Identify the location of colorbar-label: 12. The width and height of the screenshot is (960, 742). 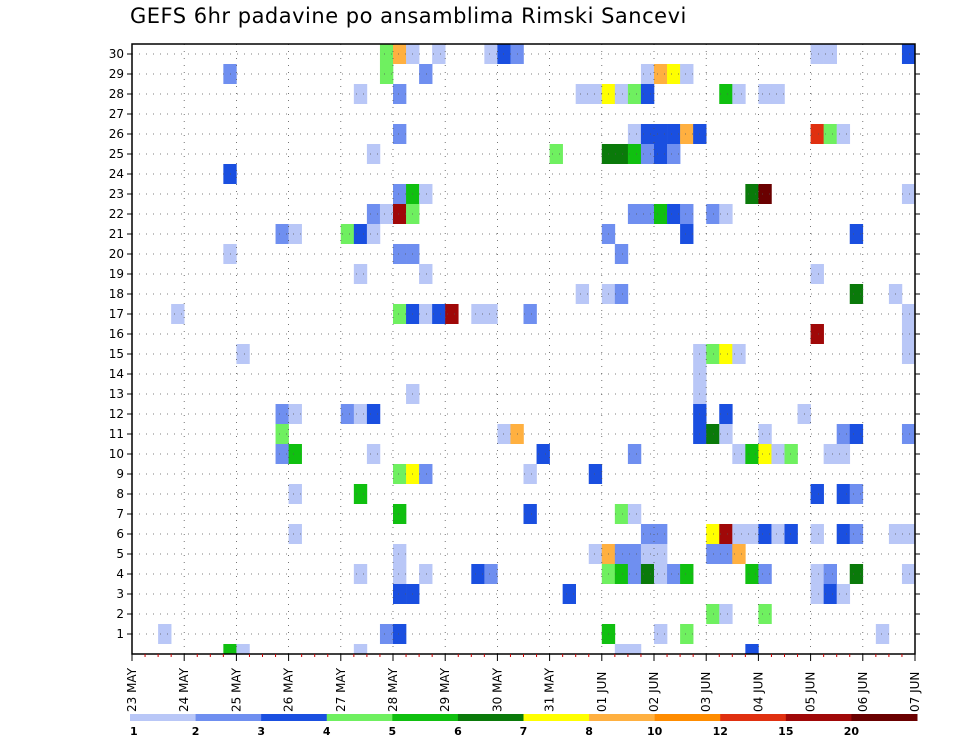
(720, 731).